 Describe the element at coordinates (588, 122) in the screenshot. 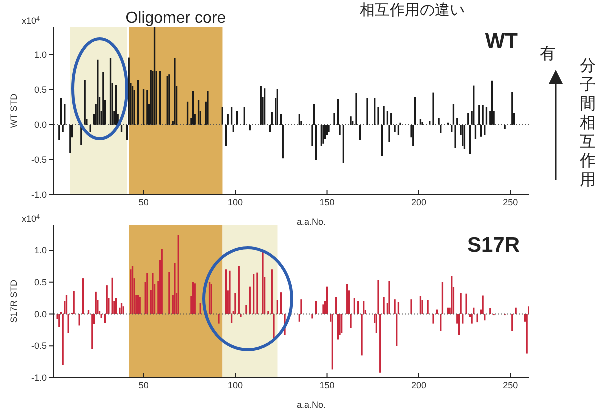

I see `text: 分子間相互作用` at that location.